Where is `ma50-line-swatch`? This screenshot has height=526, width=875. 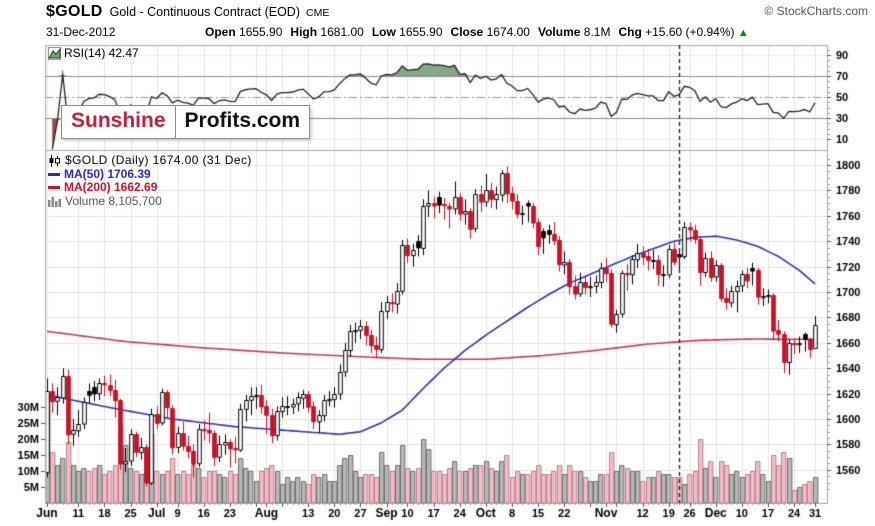 ma50-line-swatch is located at coordinates (54, 174).